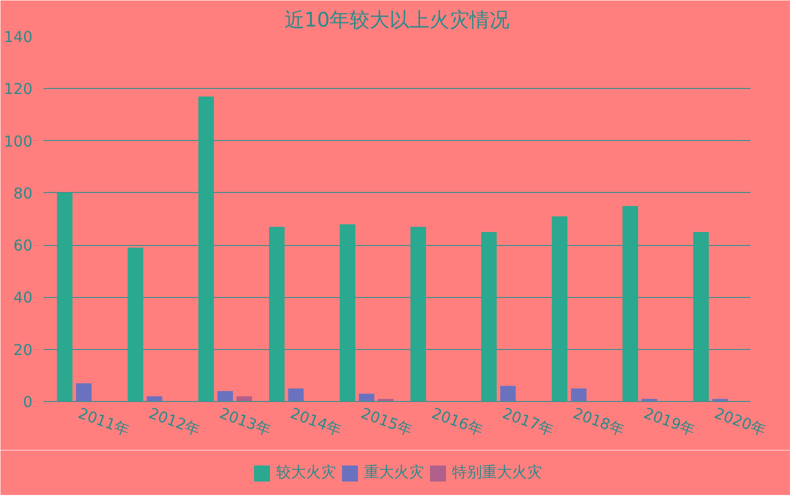 The width and height of the screenshot is (796, 501). I want to click on x-tick-label: 2019年, so click(669, 422).